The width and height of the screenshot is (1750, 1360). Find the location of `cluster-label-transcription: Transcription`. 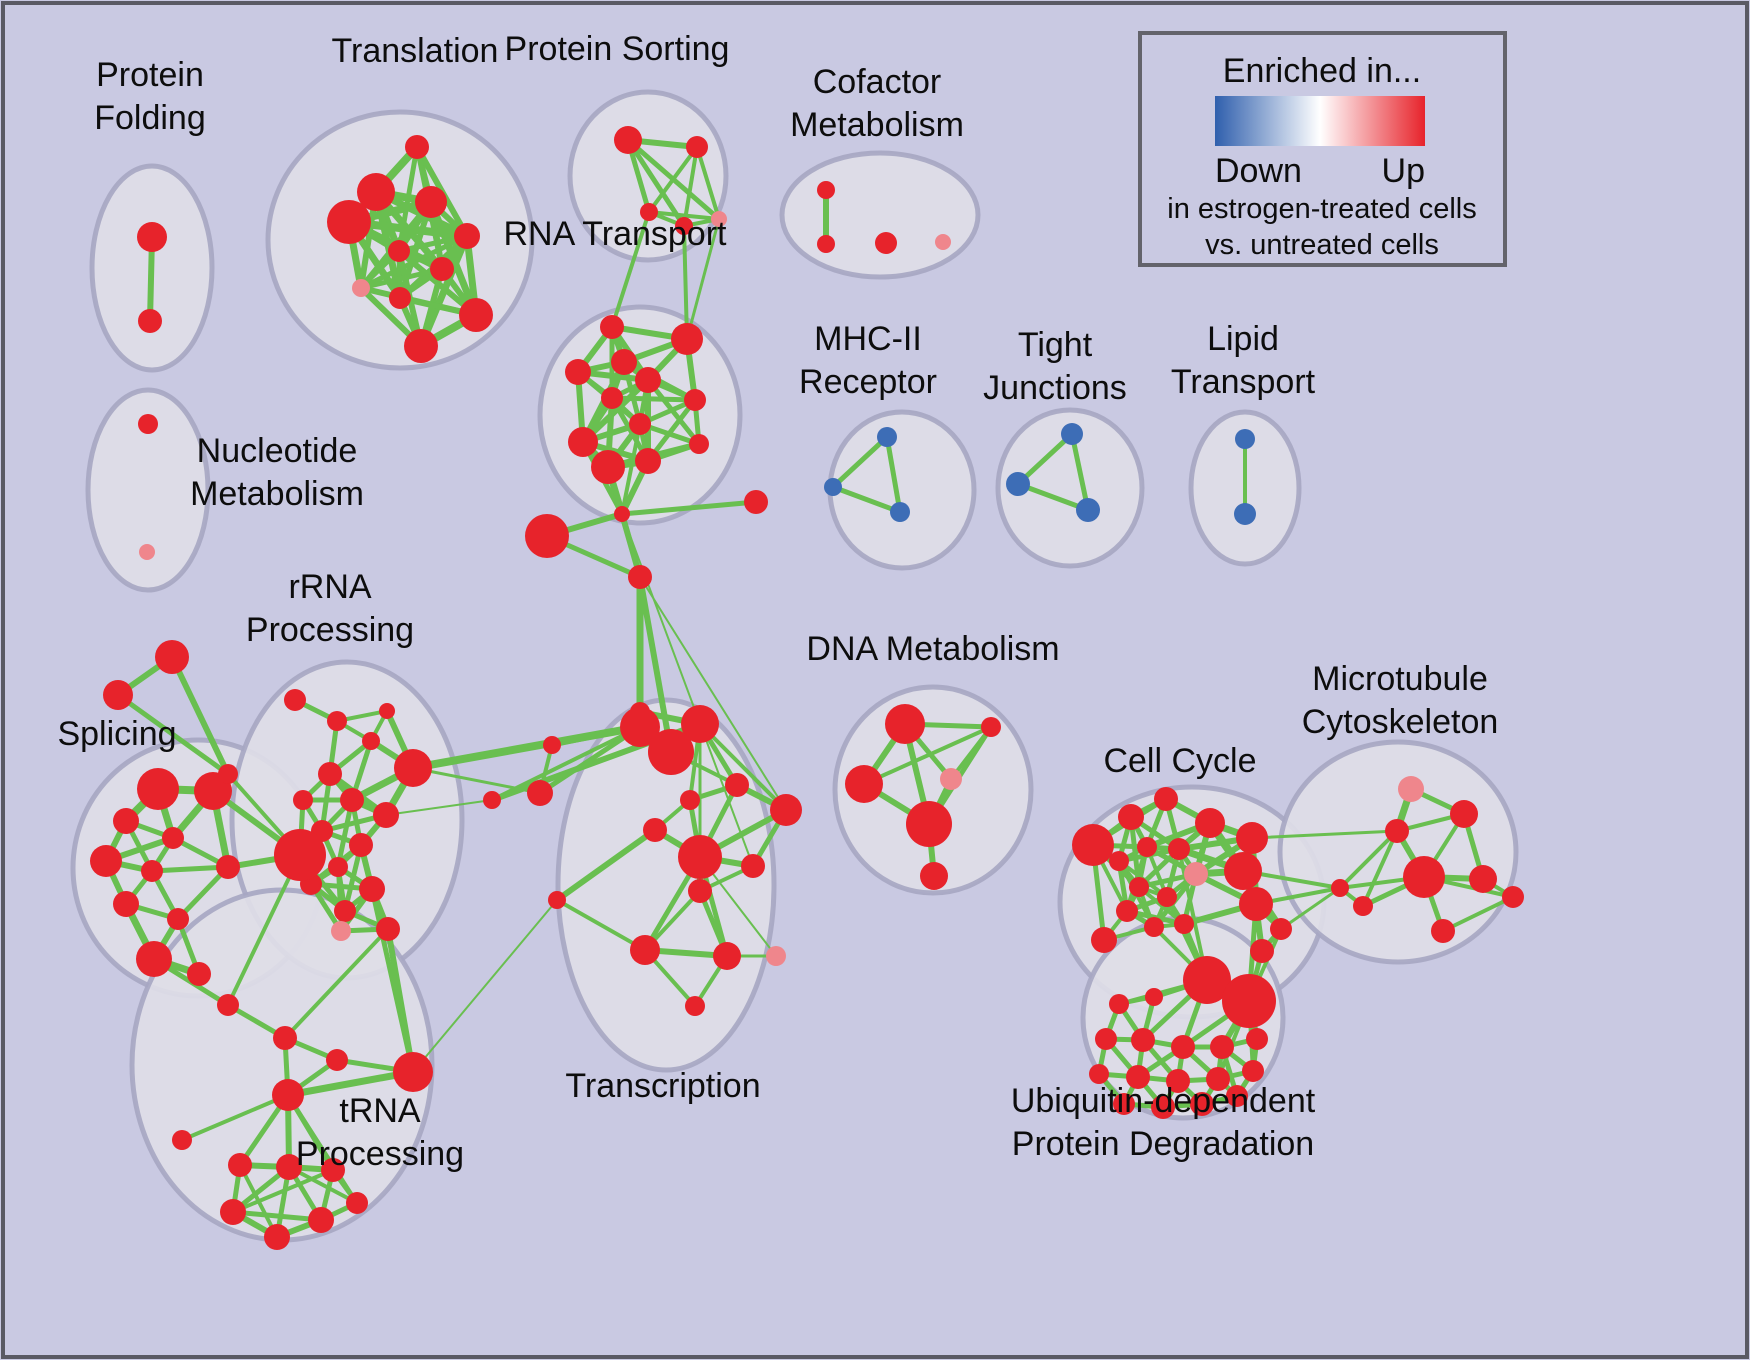

cluster-label-transcription: Transcription is located at coordinates (662, 1086).